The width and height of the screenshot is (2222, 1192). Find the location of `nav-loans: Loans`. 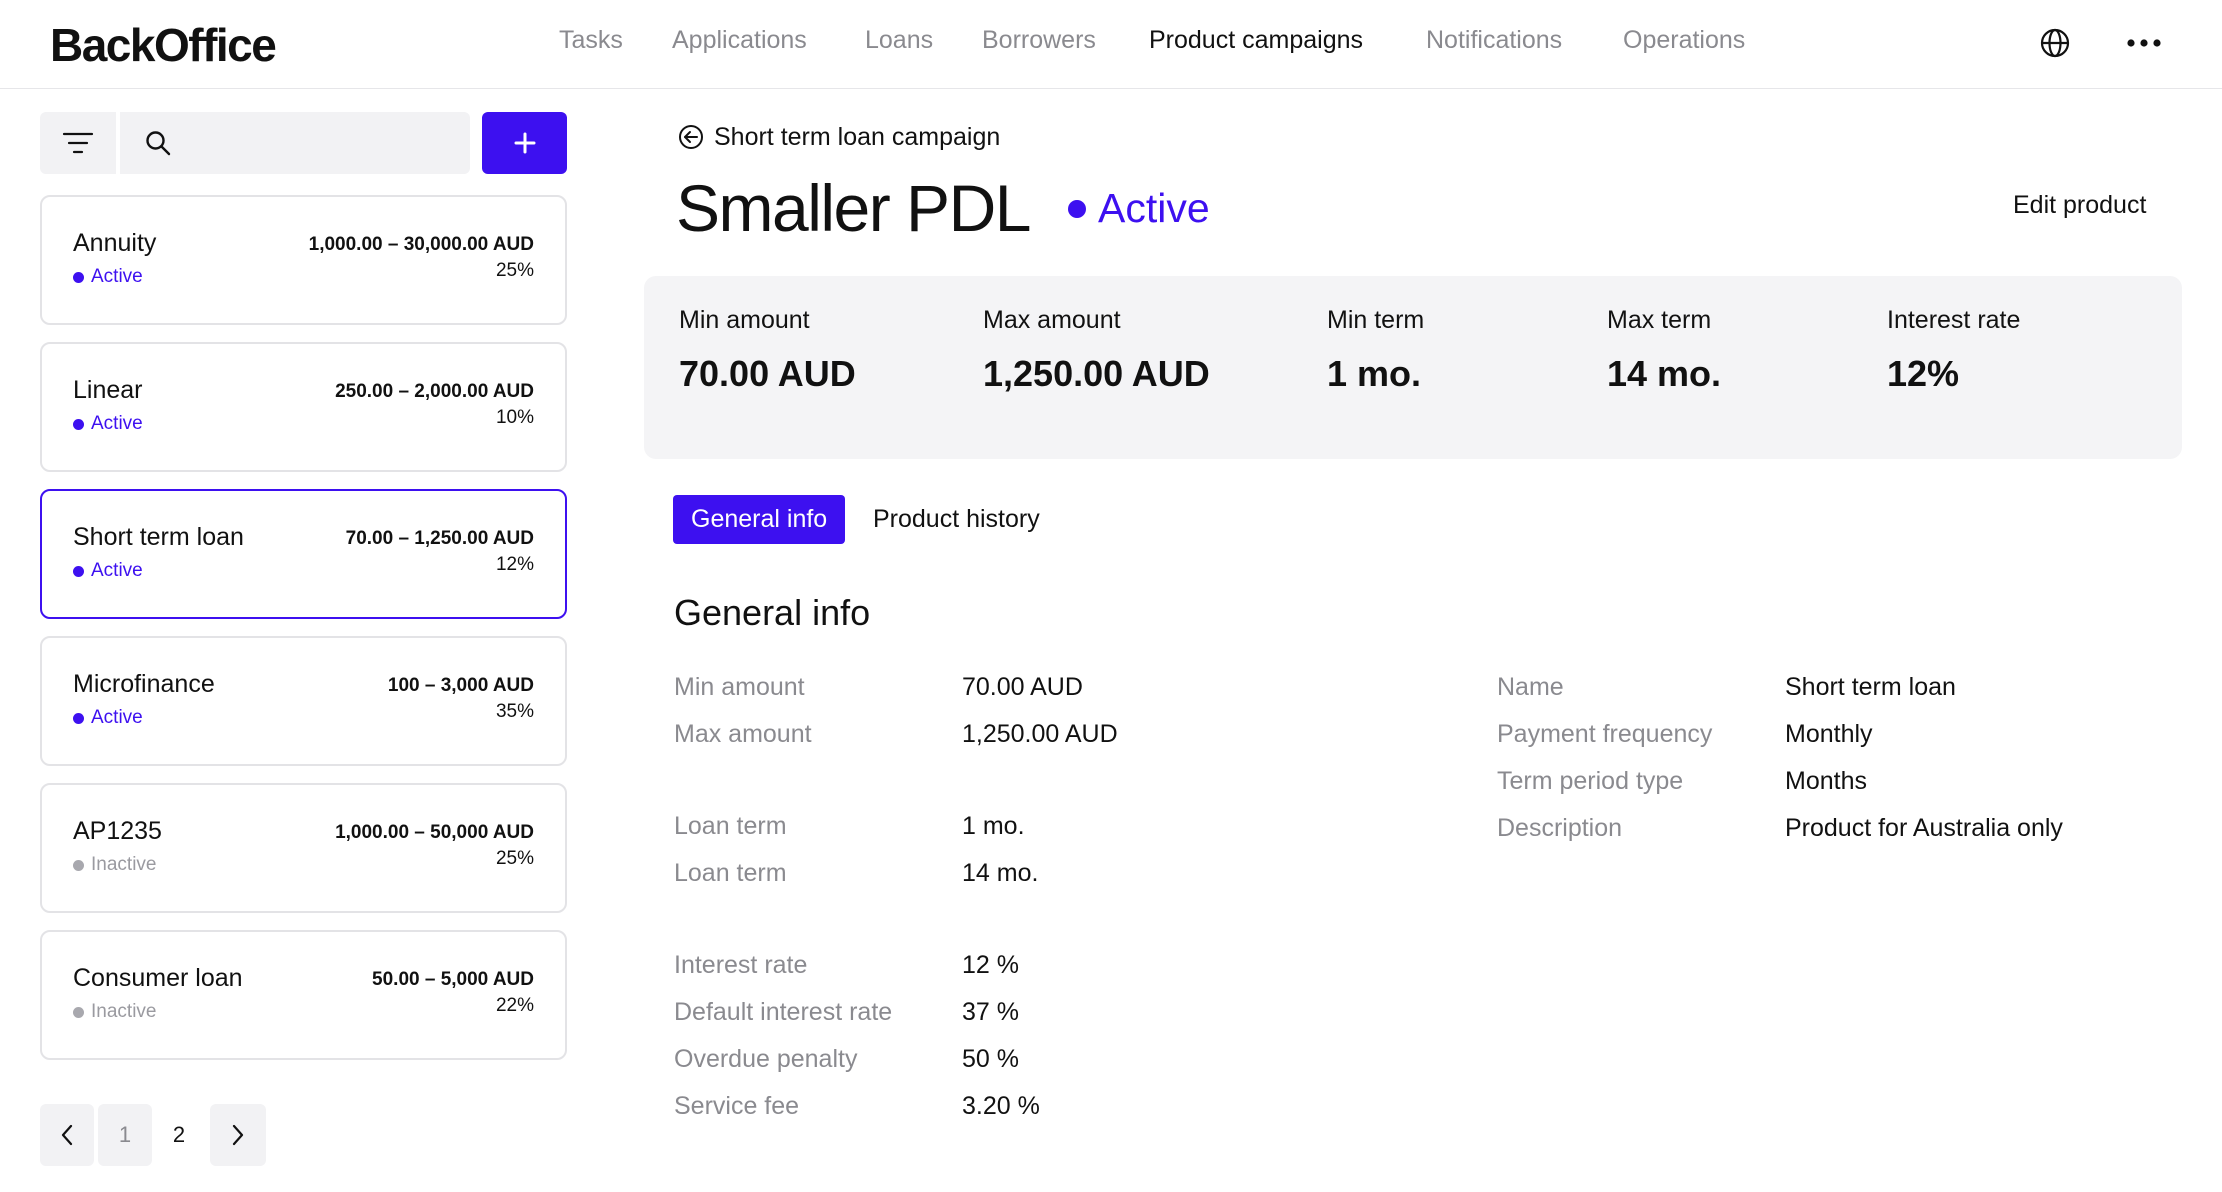

nav-loans: Loans is located at coordinates (899, 40).